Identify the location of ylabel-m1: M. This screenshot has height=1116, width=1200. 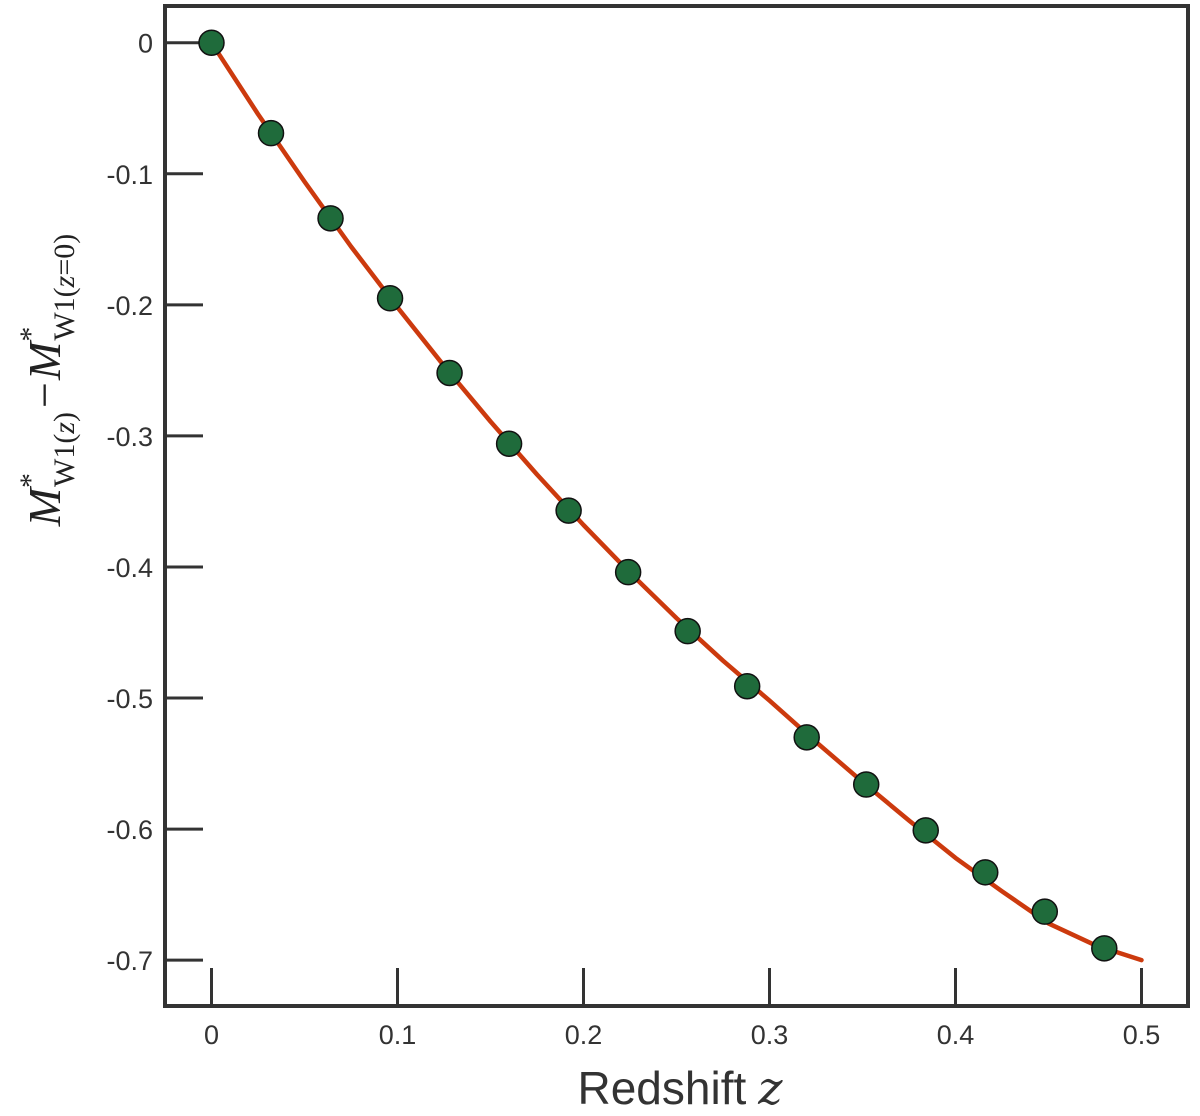
(44, 506).